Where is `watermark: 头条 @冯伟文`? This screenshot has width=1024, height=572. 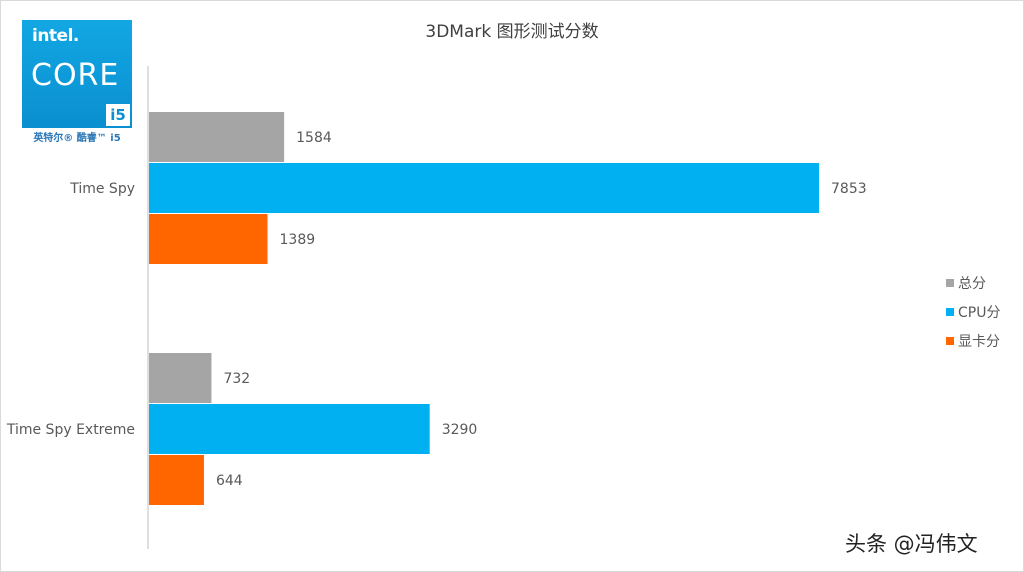 watermark: 头条 @冯伟文 is located at coordinates (911, 544).